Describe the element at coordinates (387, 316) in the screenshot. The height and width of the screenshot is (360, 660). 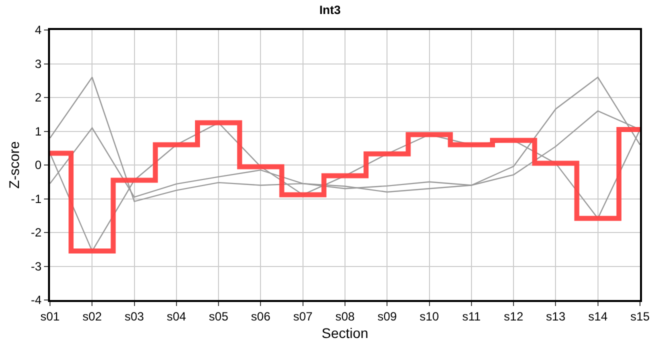
I see `x-tick-label: s09` at that location.